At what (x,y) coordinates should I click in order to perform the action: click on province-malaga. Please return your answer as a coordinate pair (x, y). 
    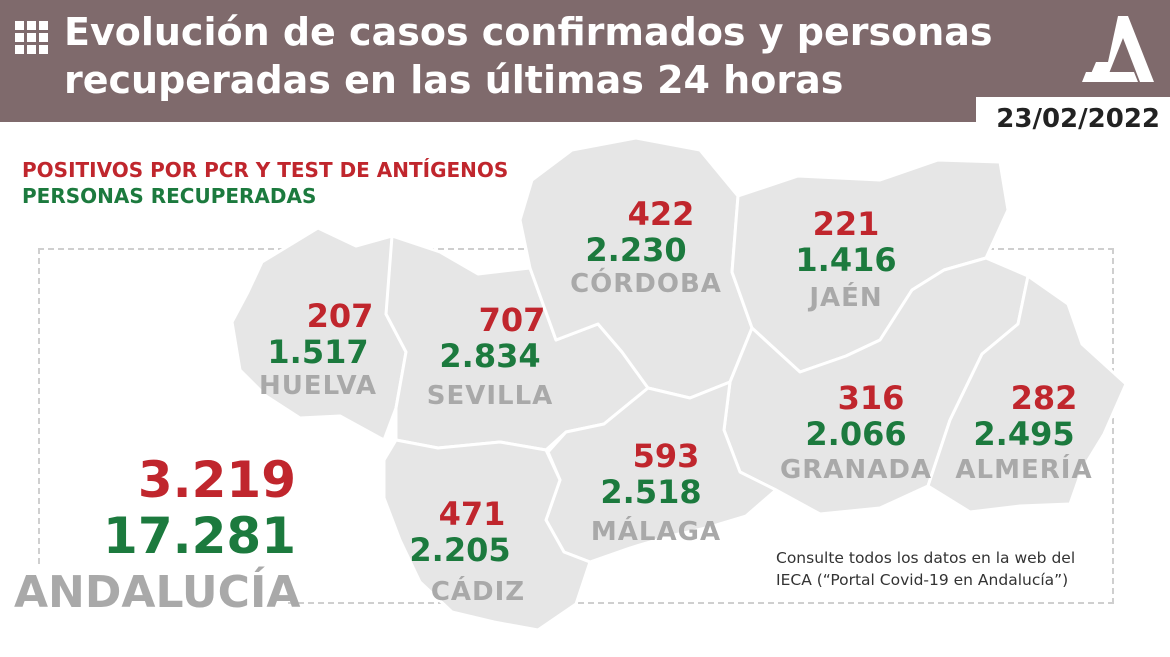
    Looking at the image, I should click on (661, 472).